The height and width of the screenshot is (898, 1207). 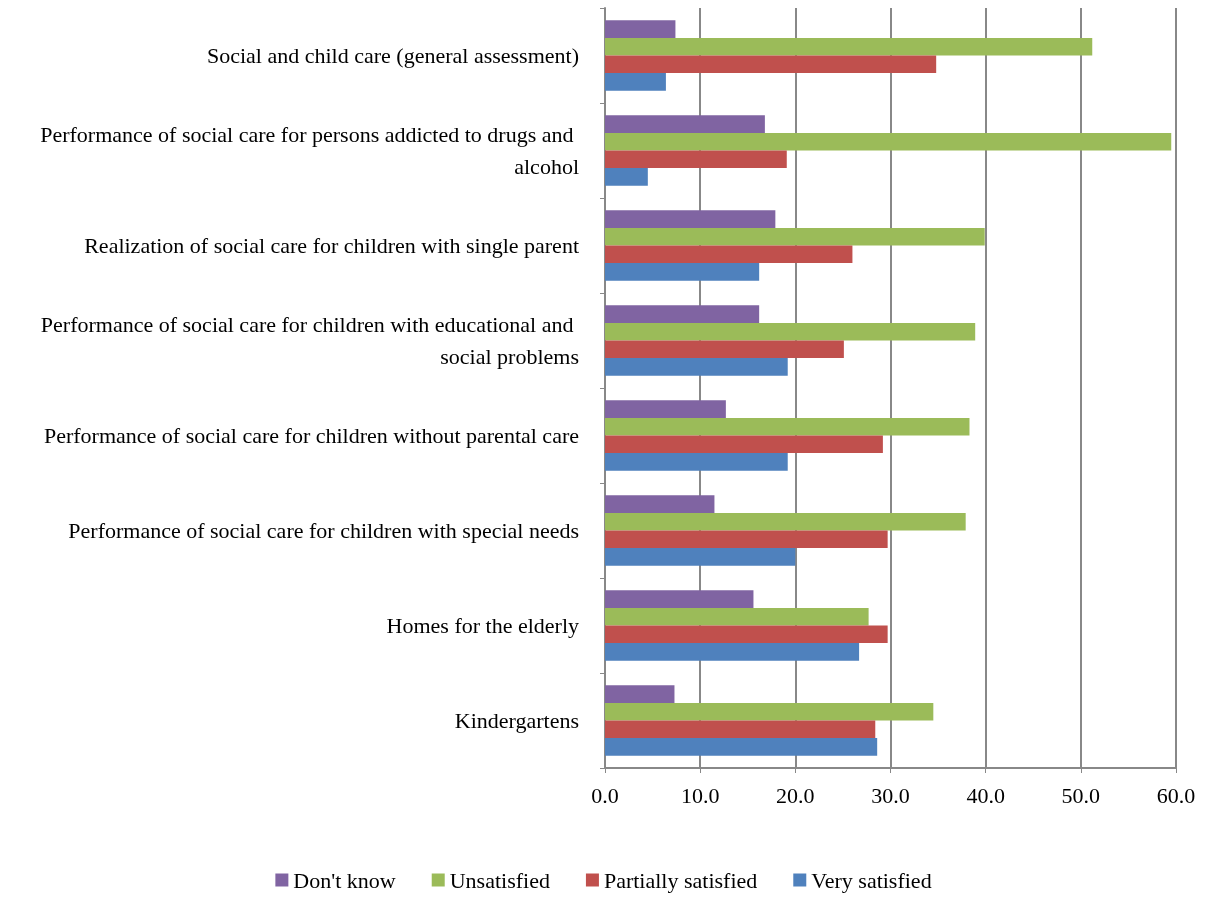 I want to click on y-tick-label: Homes for the elderly, so click(x=482, y=625).